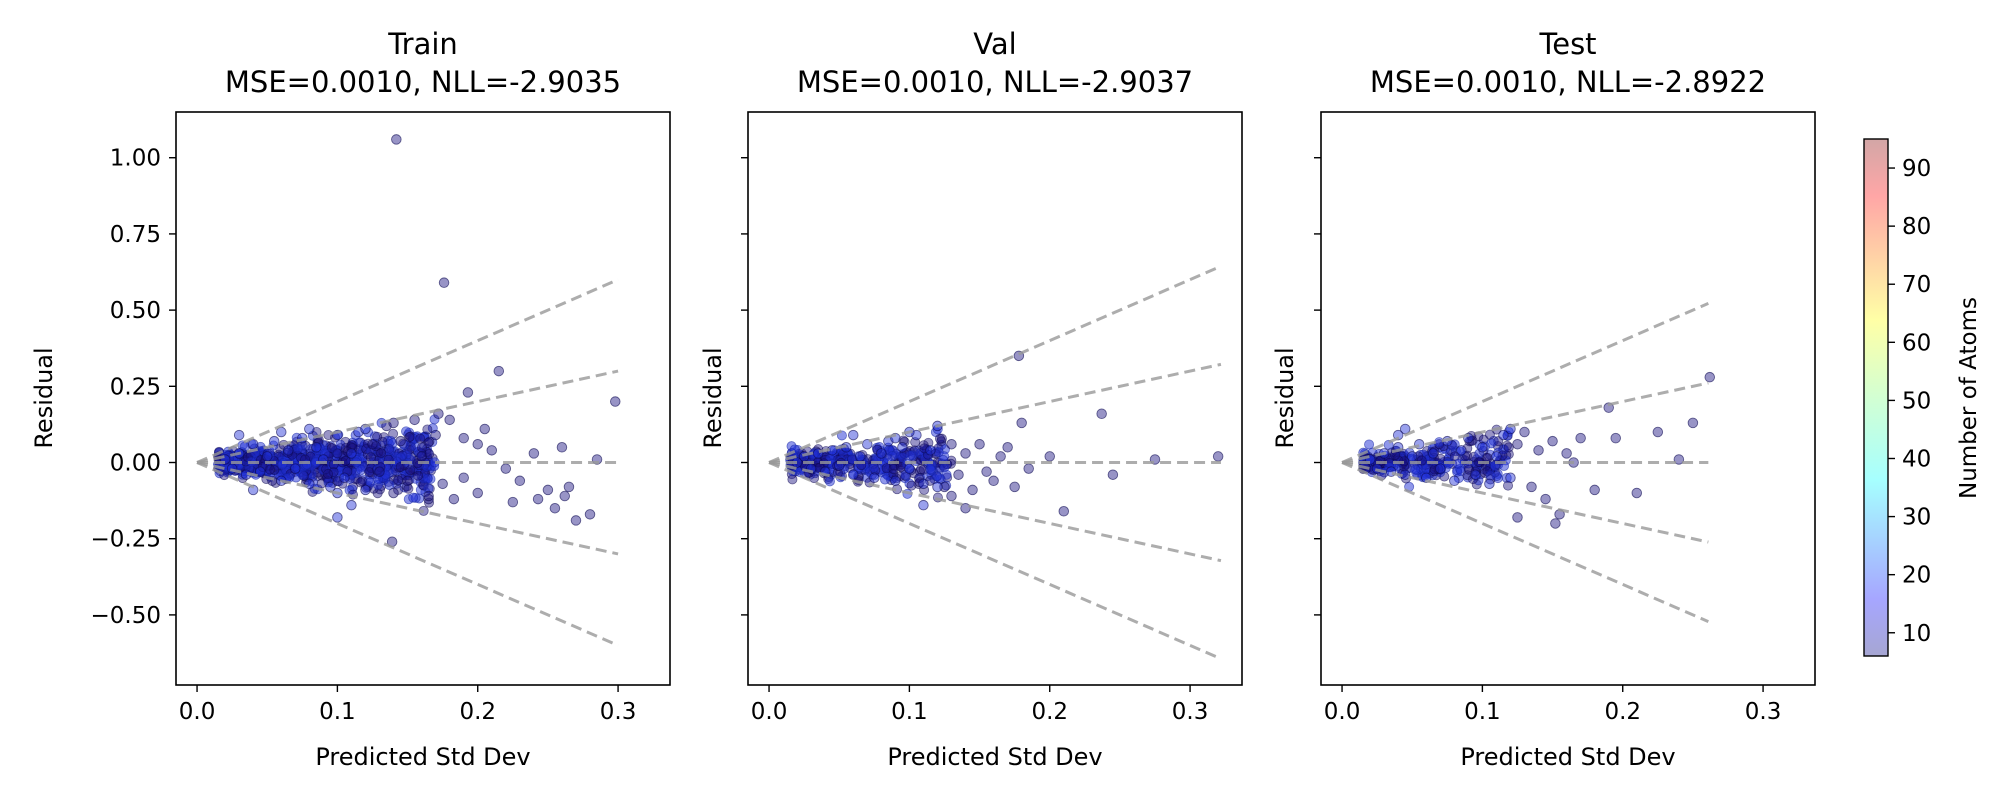  Describe the element at coordinates (135, 387) in the screenshot. I see `y-tick-label: 0.25` at that location.